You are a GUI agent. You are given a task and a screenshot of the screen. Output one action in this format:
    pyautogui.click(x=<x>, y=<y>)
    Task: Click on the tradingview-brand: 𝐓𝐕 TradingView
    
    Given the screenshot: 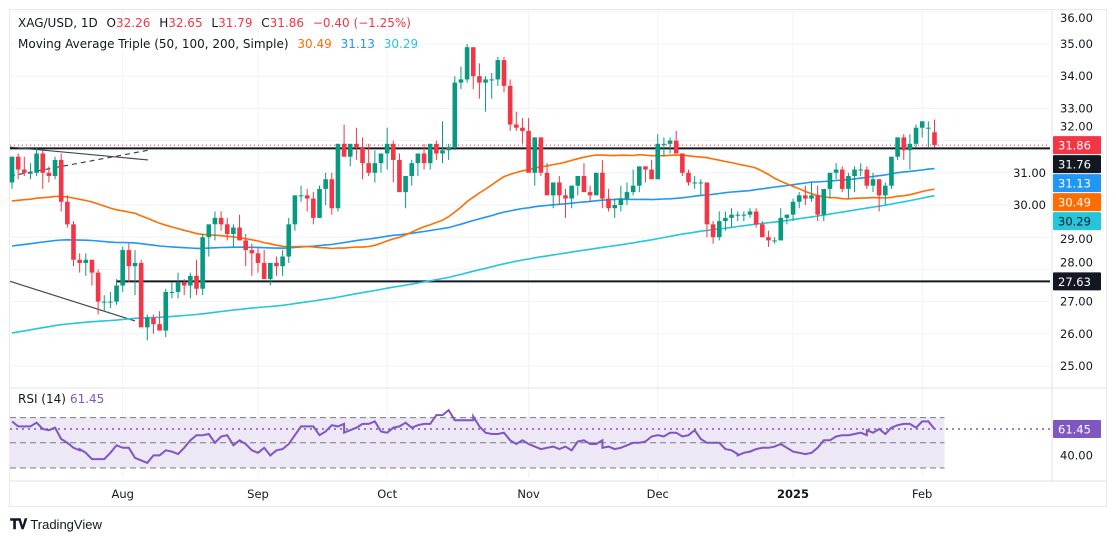 What is the action you would take?
    pyautogui.click(x=56, y=524)
    